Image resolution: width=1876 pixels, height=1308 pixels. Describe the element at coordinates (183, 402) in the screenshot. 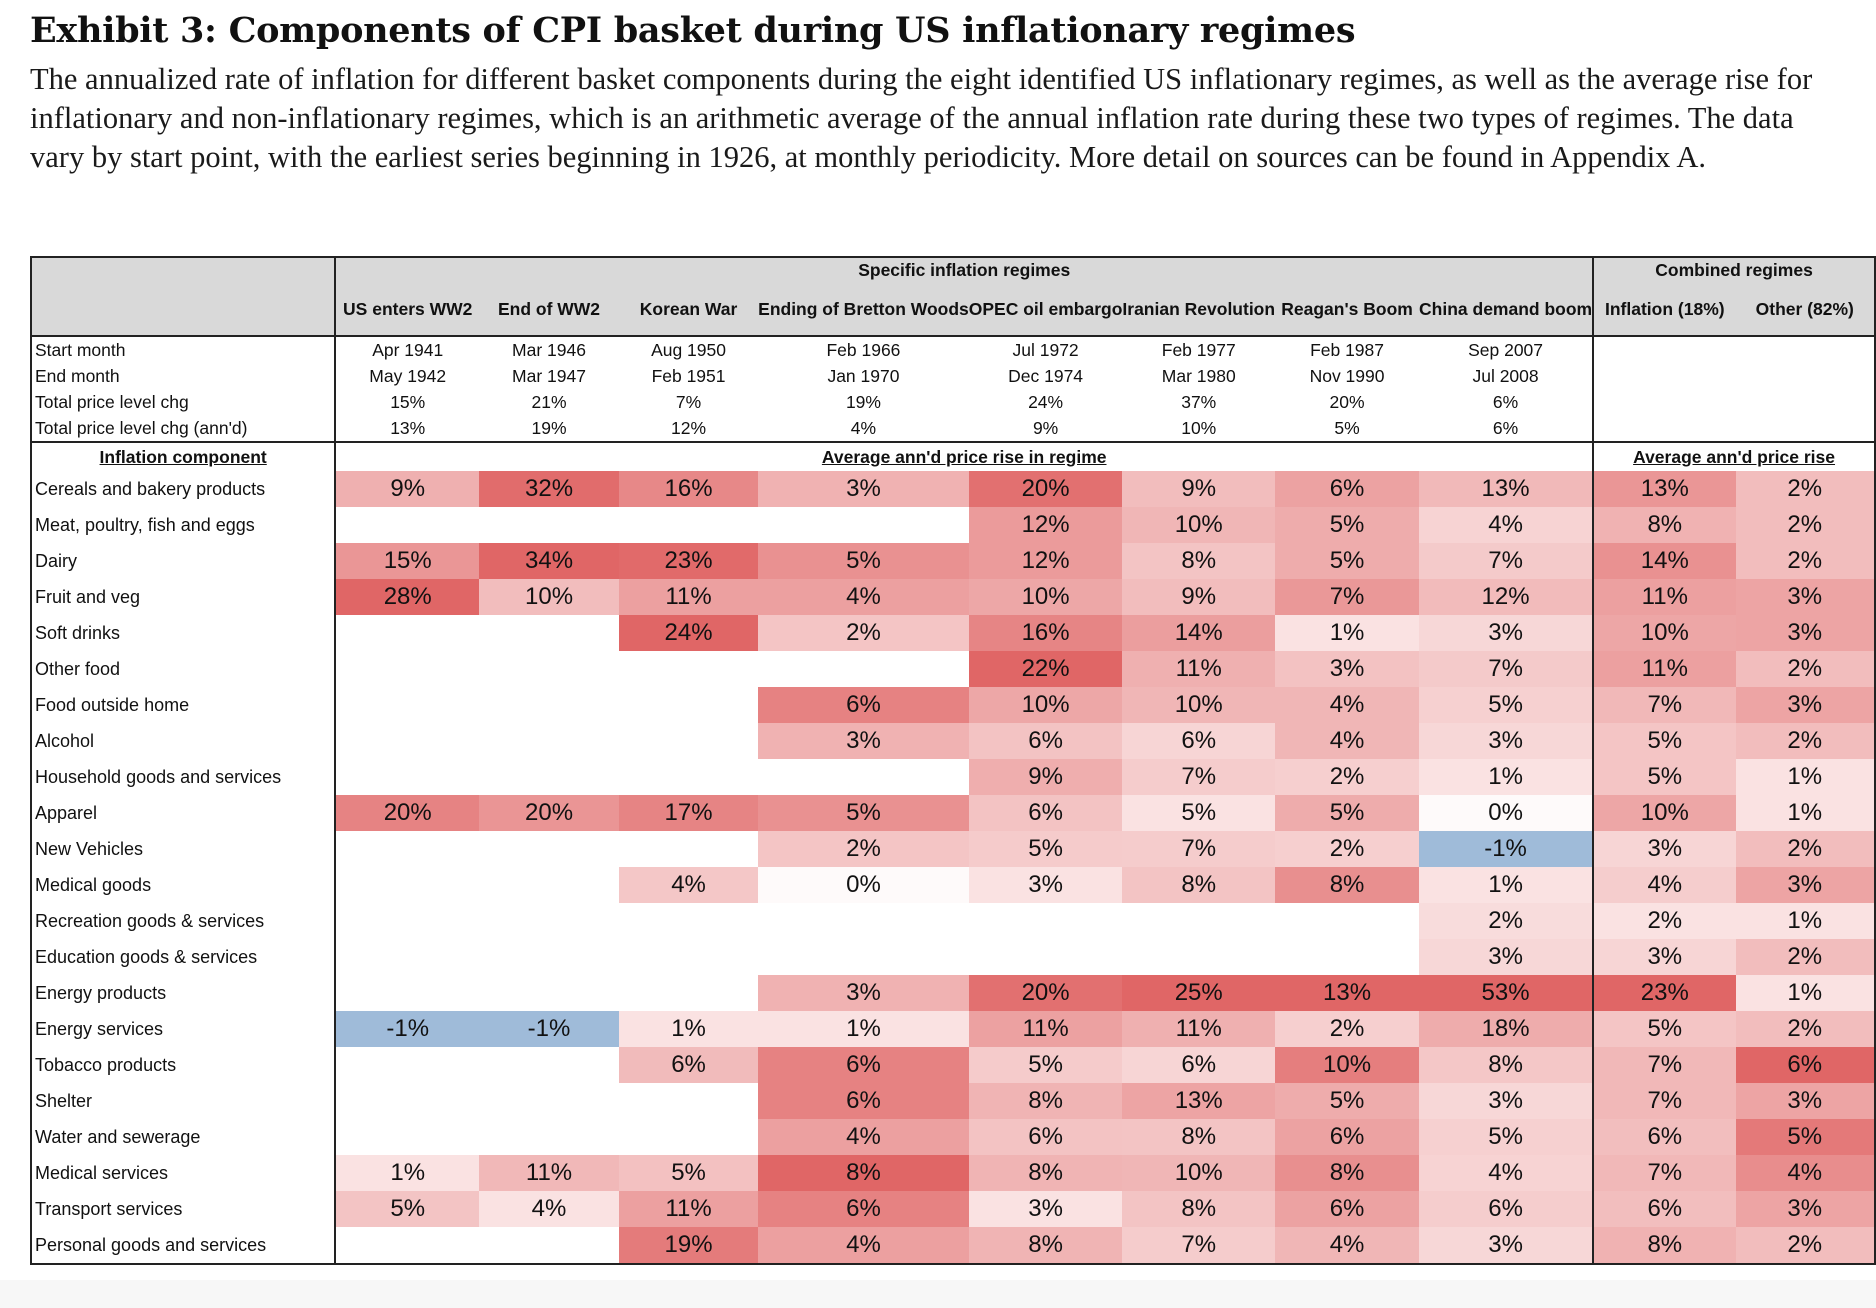

I see `meta-row-label: Total price level chg` at that location.